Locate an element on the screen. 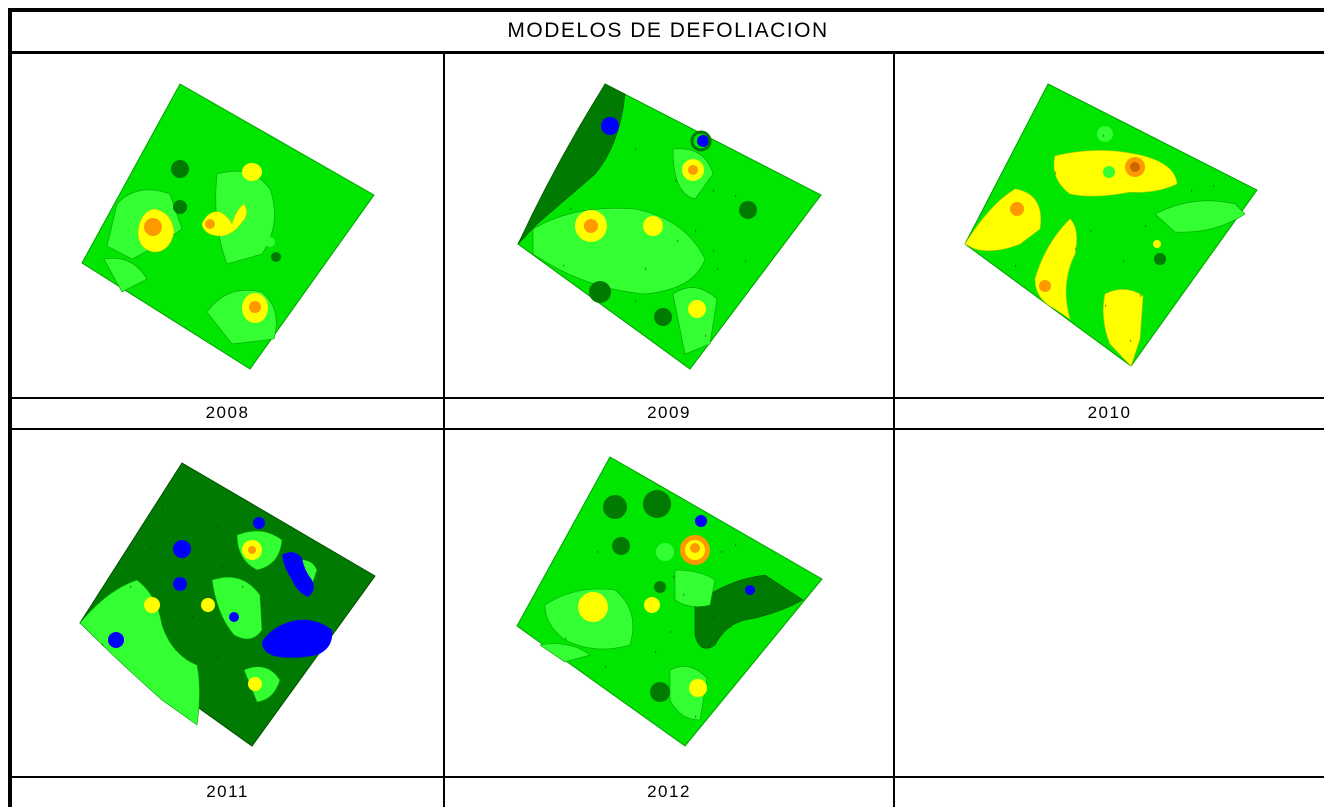  table-border-left is located at coordinates (10, 407).